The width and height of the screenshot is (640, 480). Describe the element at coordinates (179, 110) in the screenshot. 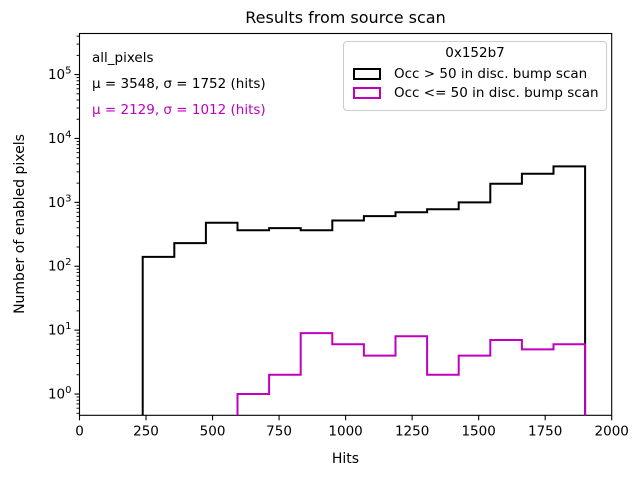

I see `annotation-mu-sigma-occ-le-50: μ = 2129, σ = 1012 (hits)` at that location.